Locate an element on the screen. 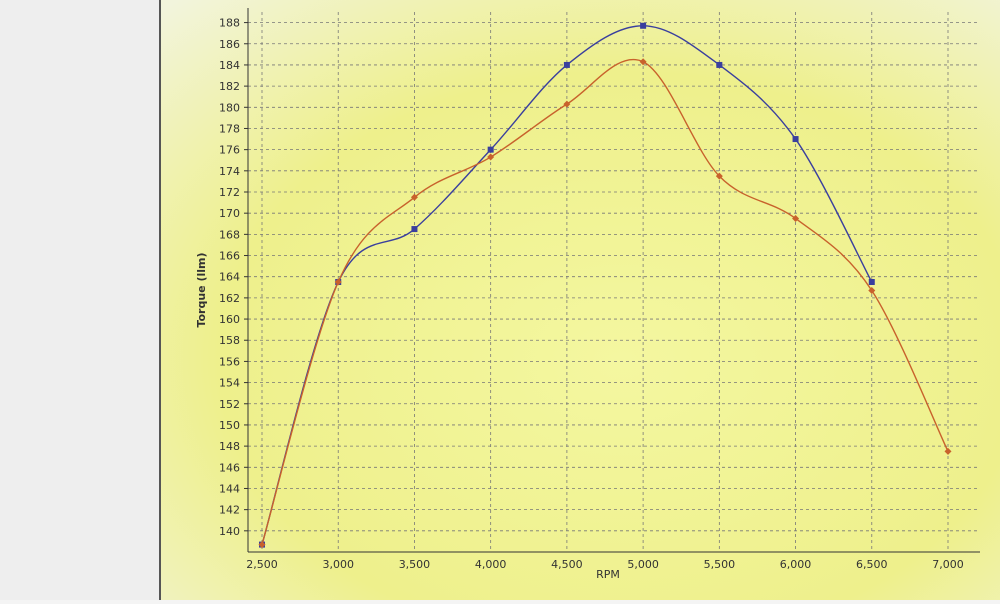 The image size is (1000, 604). y-tick-label: 184 is located at coordinates (229, 65).